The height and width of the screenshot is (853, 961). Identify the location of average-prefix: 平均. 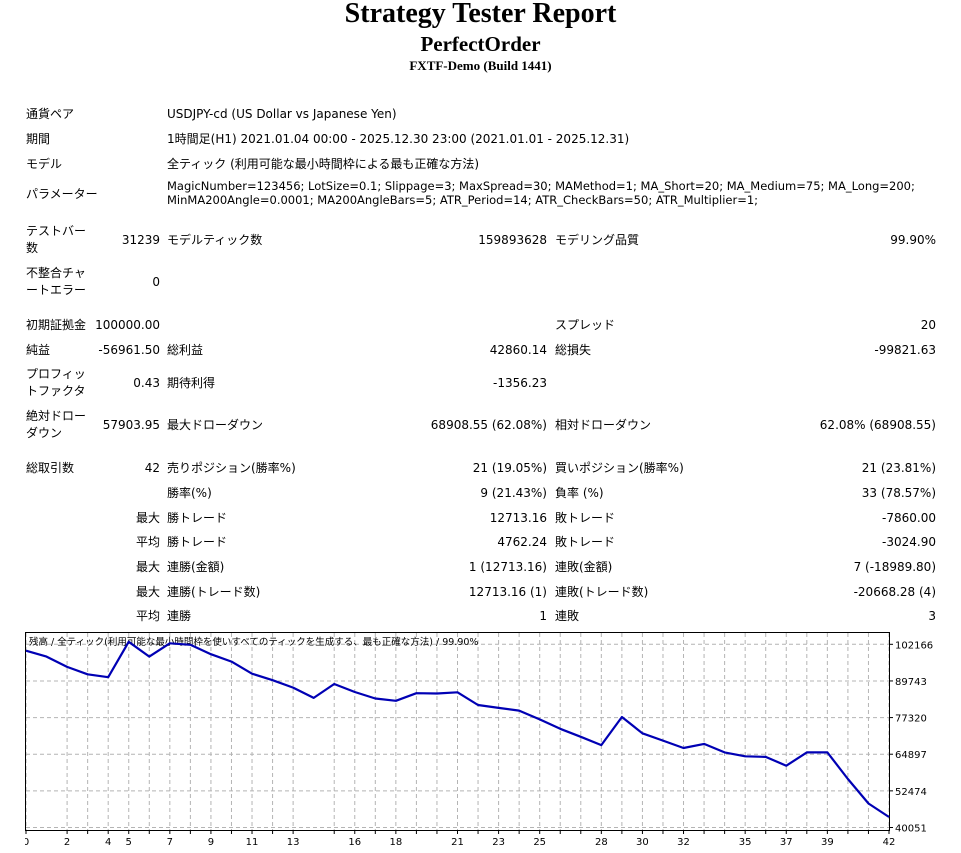
(147, 542).